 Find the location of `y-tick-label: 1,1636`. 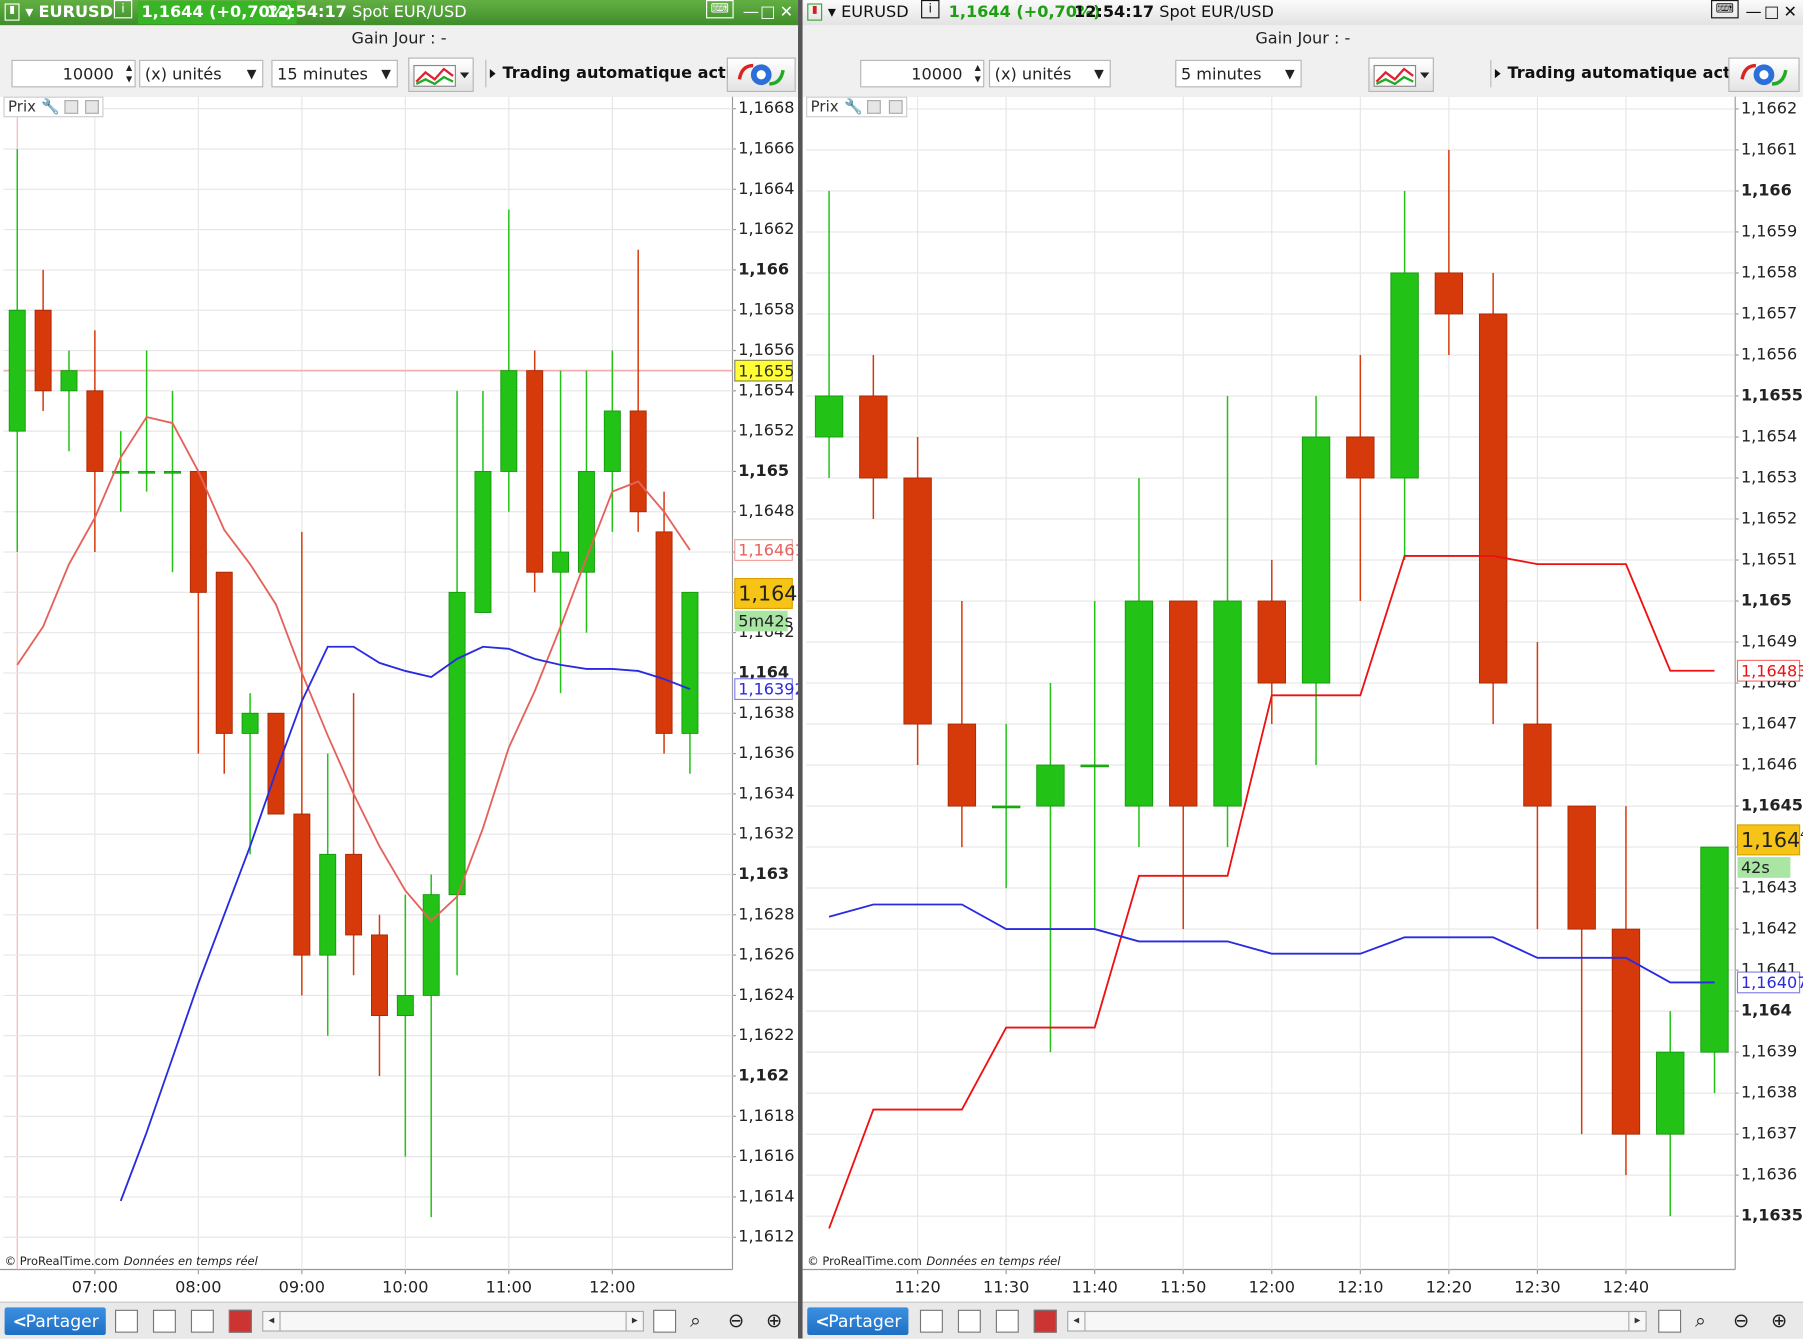

y-tick-label: 1,1636 is located at coordinates (1769, 1174).